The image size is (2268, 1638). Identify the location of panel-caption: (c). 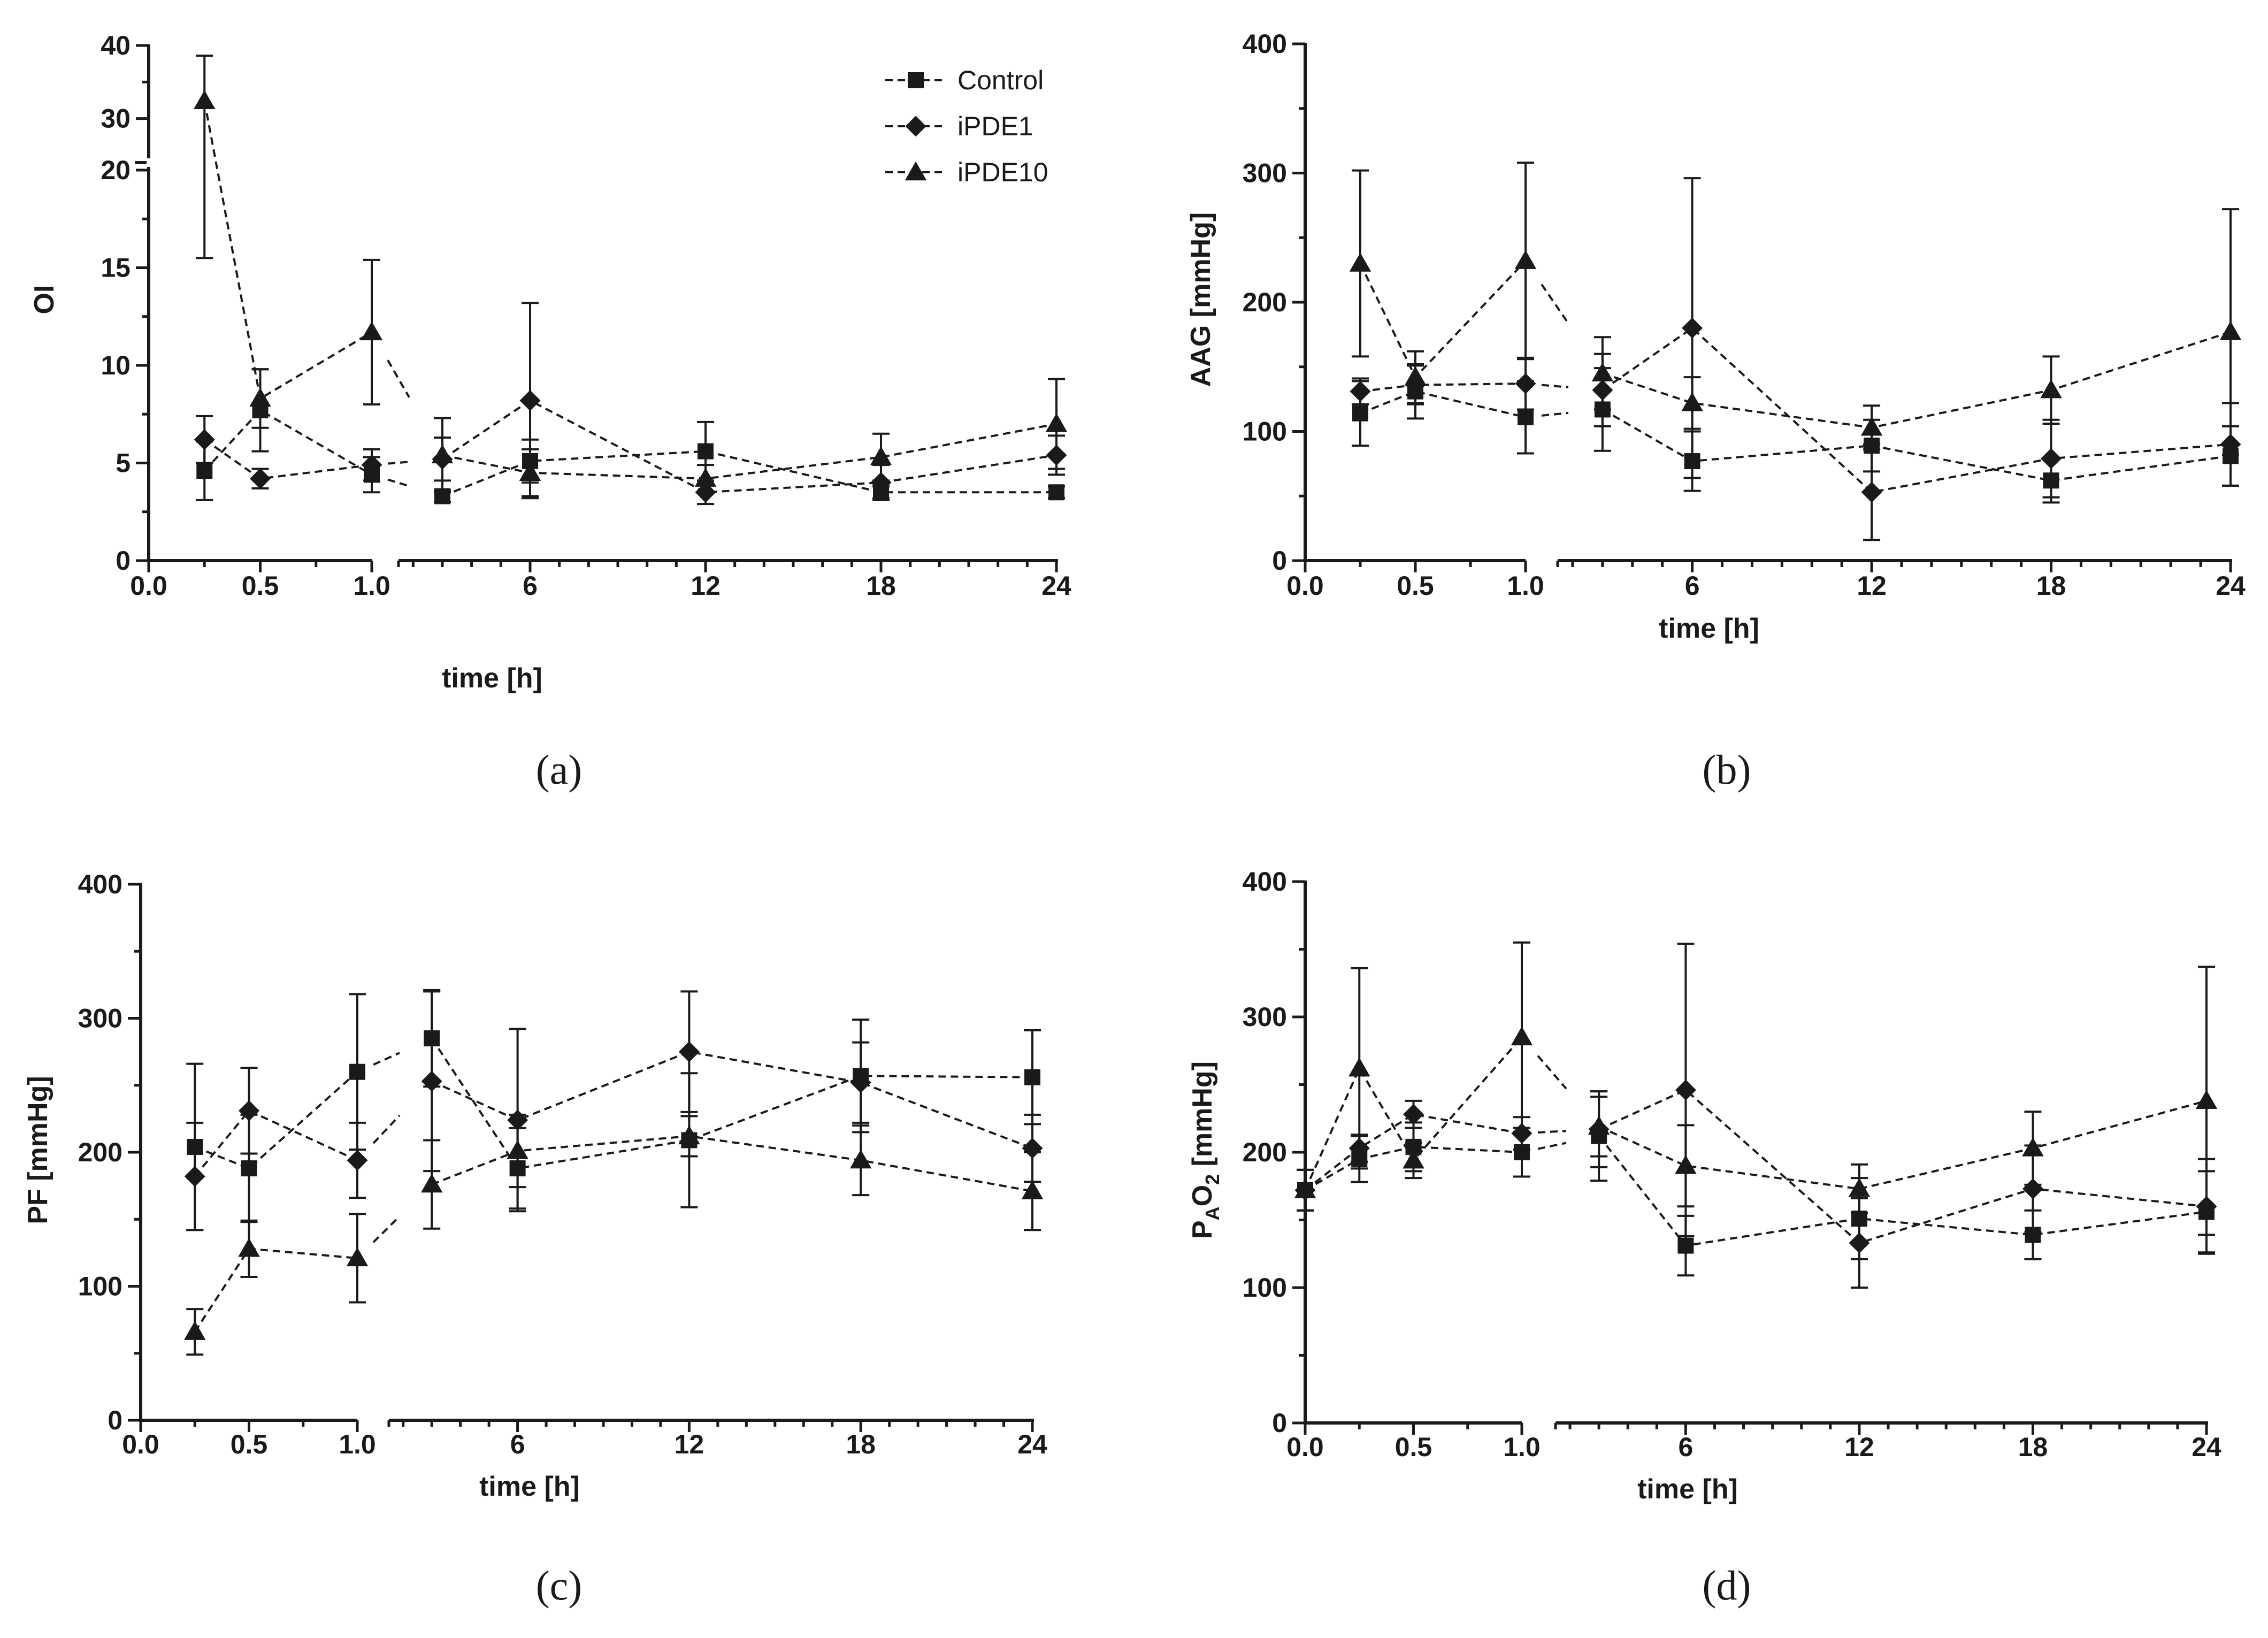
(559, 1585).